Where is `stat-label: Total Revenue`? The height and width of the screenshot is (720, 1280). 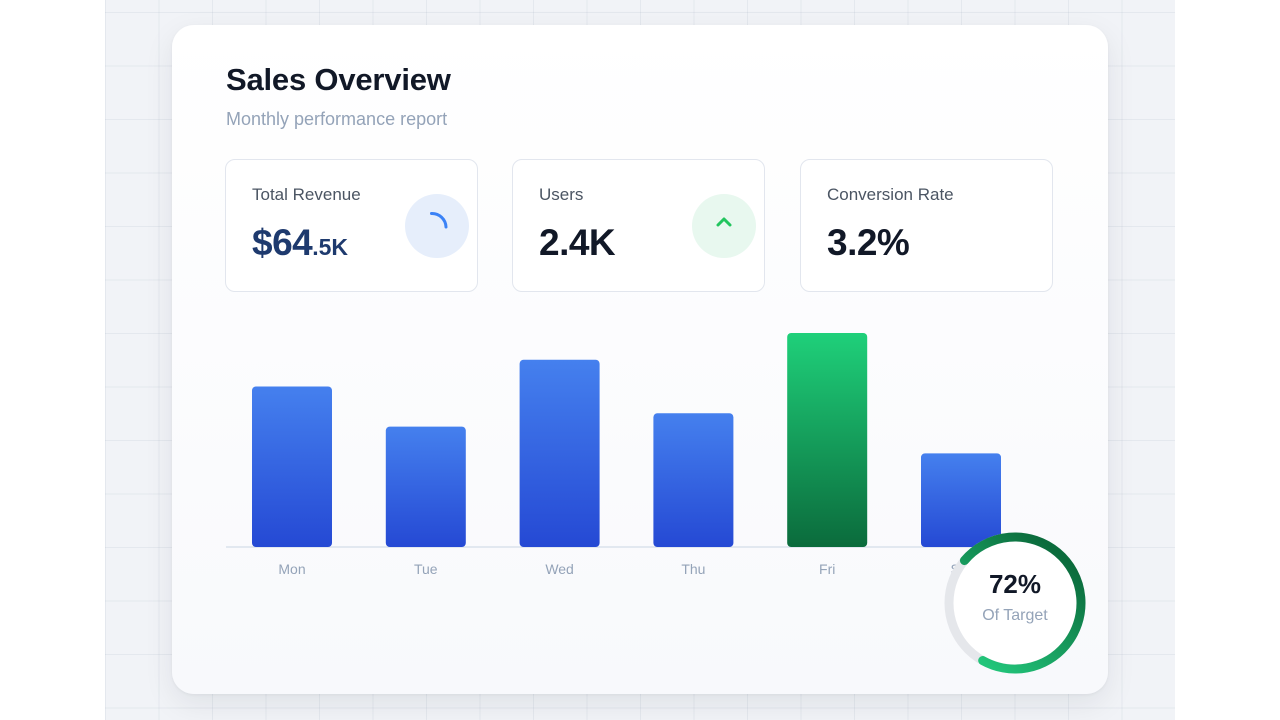
stat-label: Total Revenue is located at coordinates (306, 194).